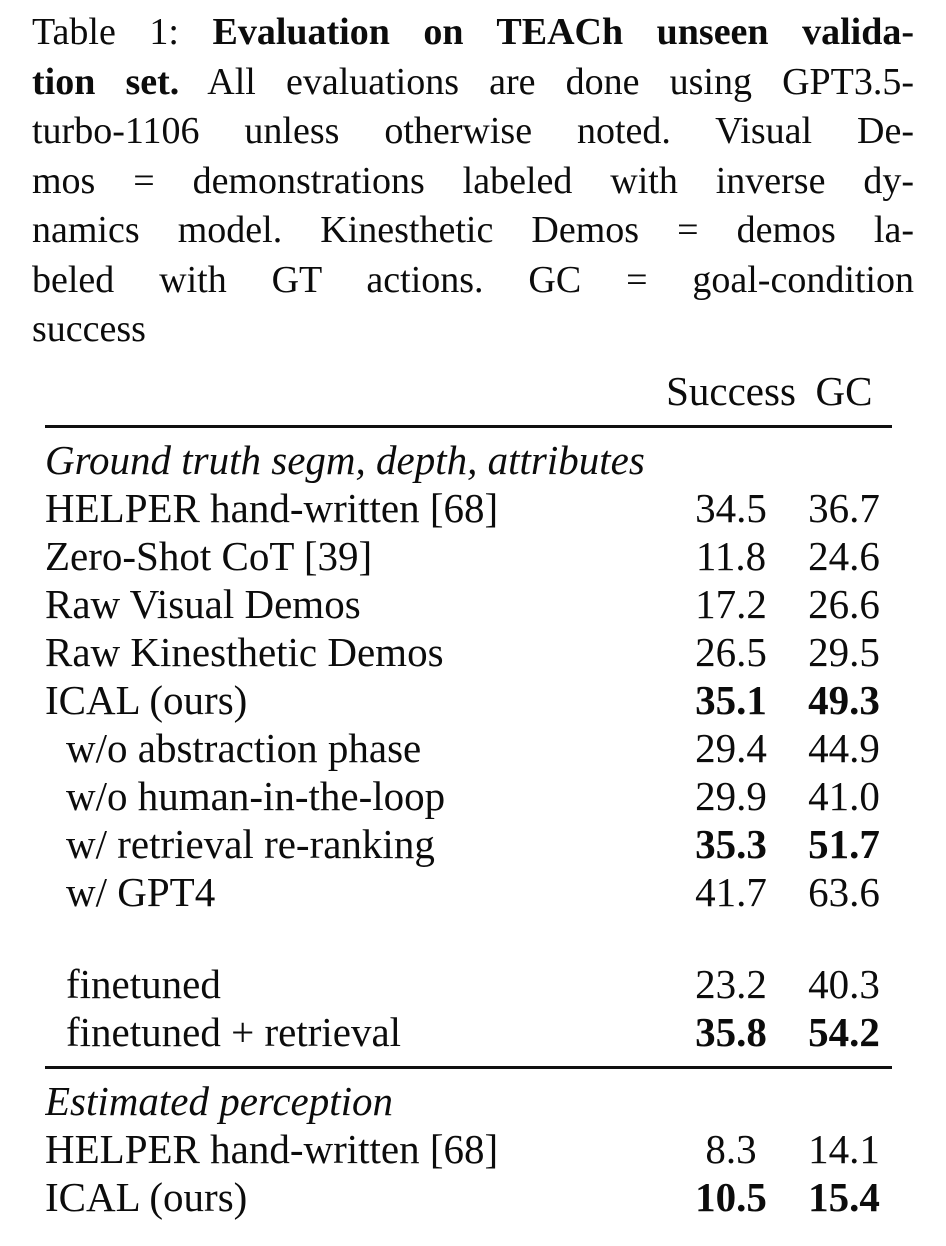  What do you see at coordinates (844, 555) in the screenshot?
I see `gc-value: 24.6` at bounding box center [844, 555].